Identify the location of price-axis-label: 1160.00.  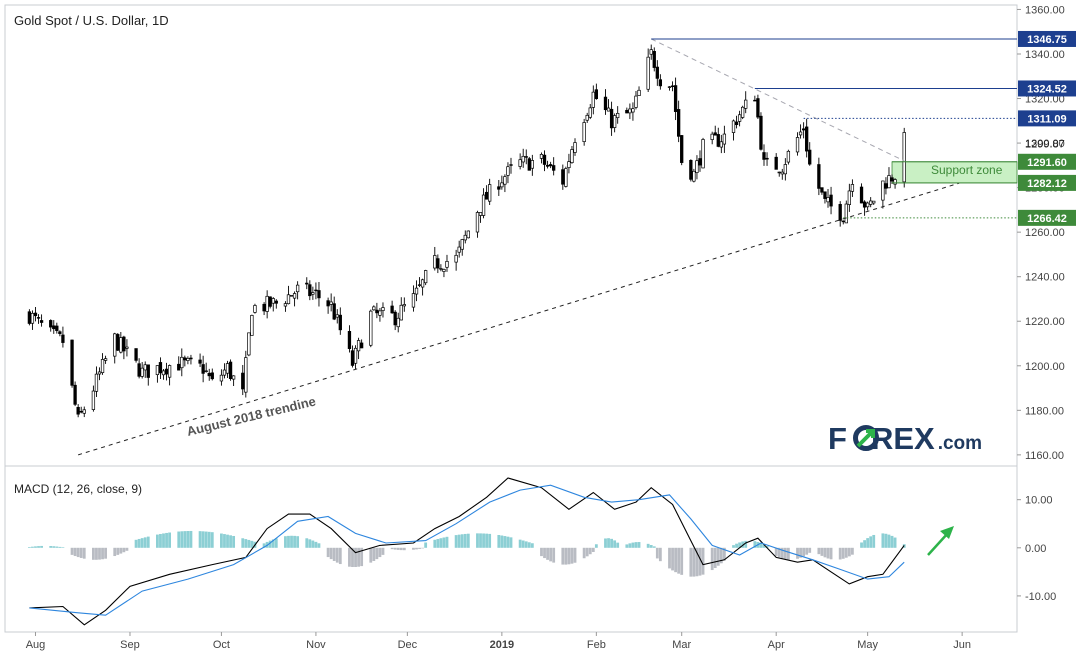
(1044, 456).